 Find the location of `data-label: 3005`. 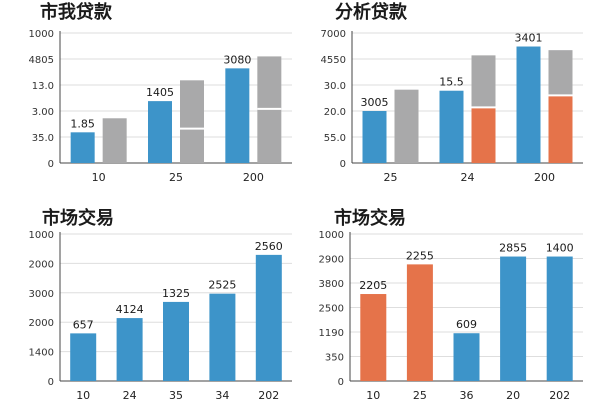

data-label: 3005 is located at coordinates (375, 102).